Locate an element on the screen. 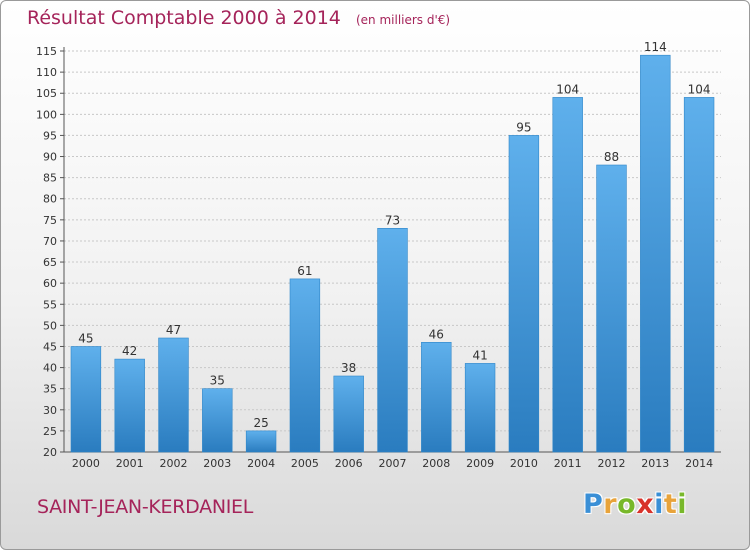  x-tick-label: 2007 is located at coordinates (393, 463).